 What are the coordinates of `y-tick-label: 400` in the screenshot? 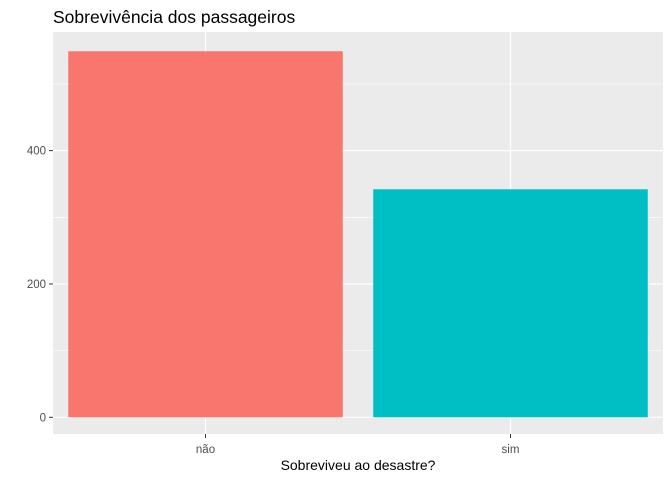 It's located at (36, 152).